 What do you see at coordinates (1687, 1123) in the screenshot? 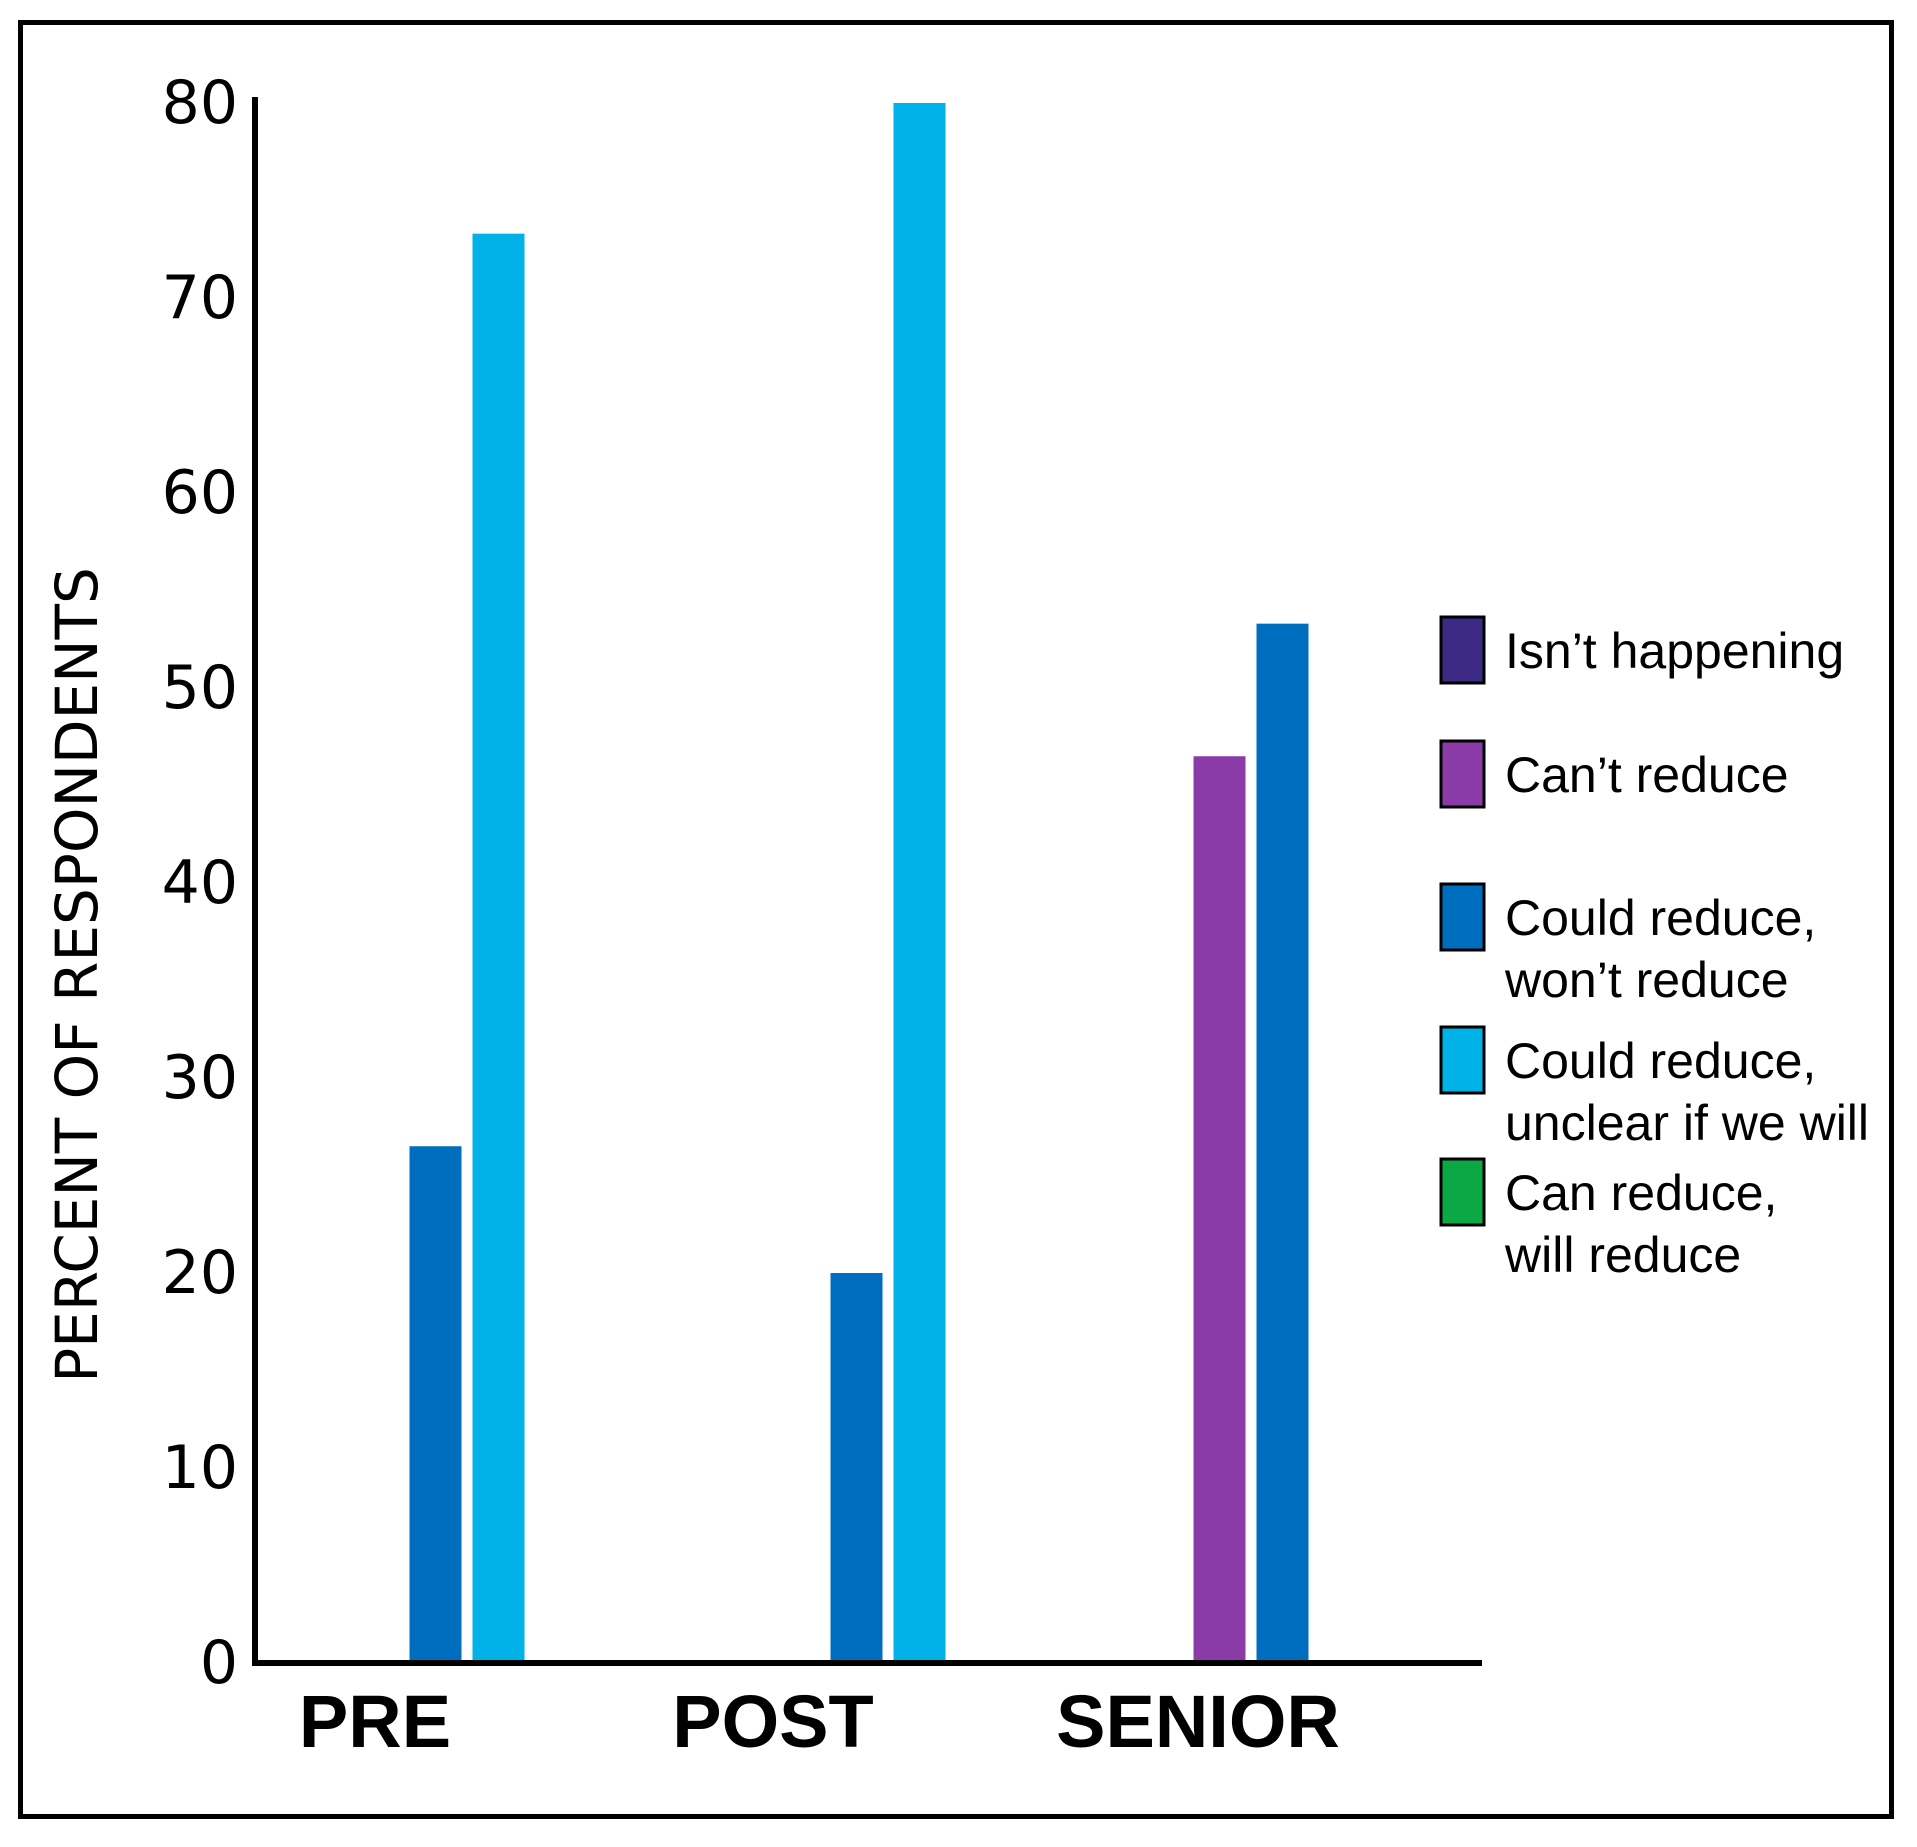
I see `legend-label: unclear if we will` at bounding box center [1687, 1123].